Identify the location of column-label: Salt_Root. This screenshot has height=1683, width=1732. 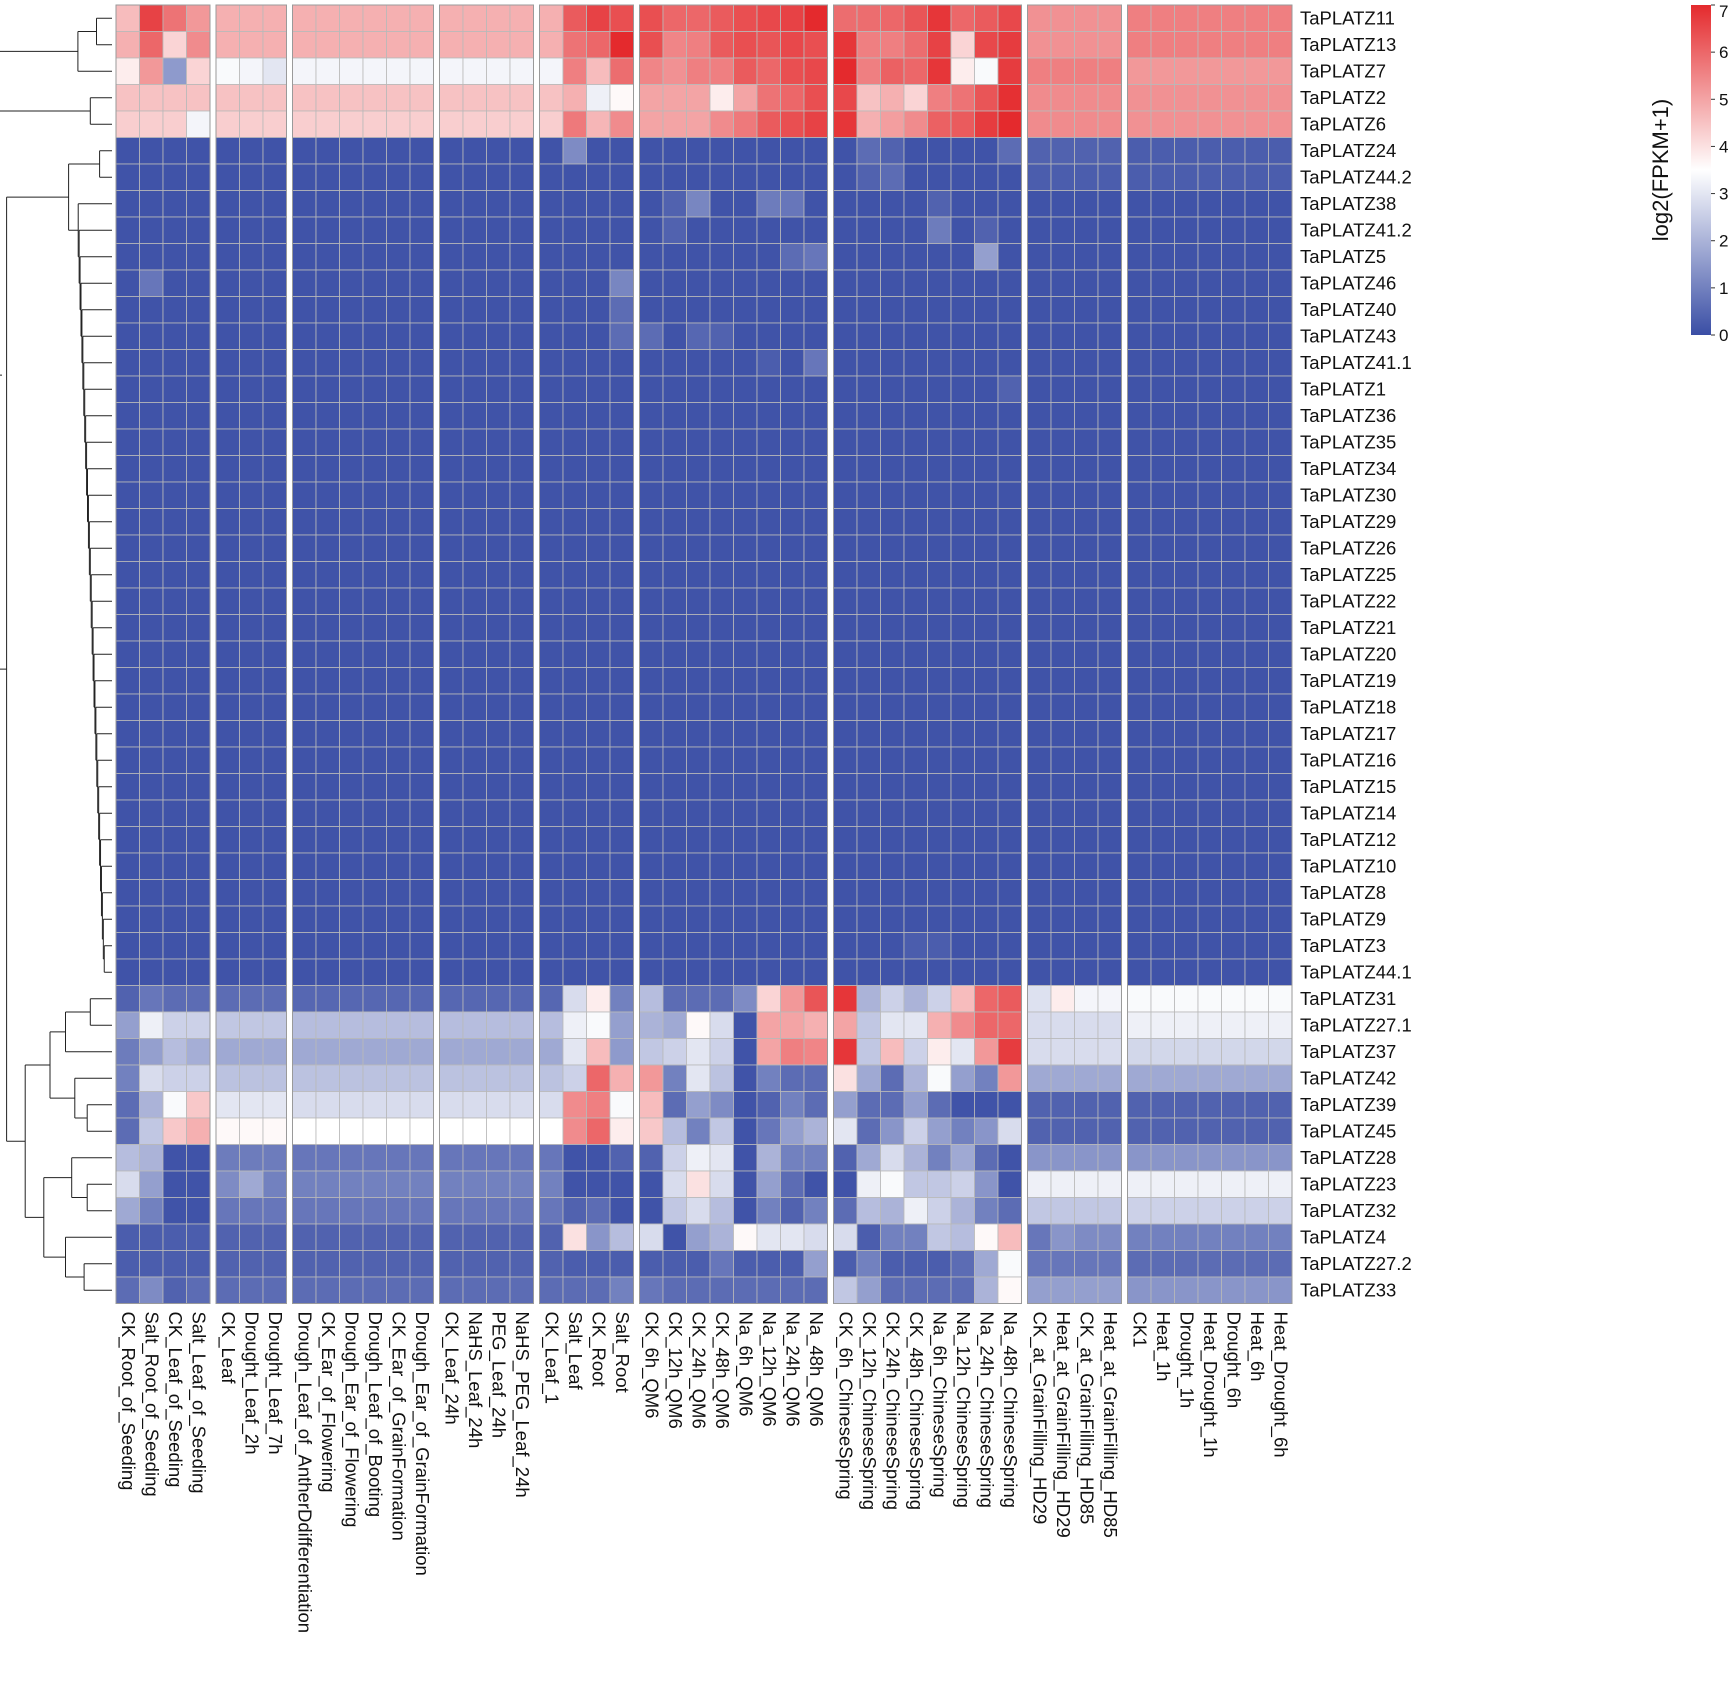
(622, 1352).